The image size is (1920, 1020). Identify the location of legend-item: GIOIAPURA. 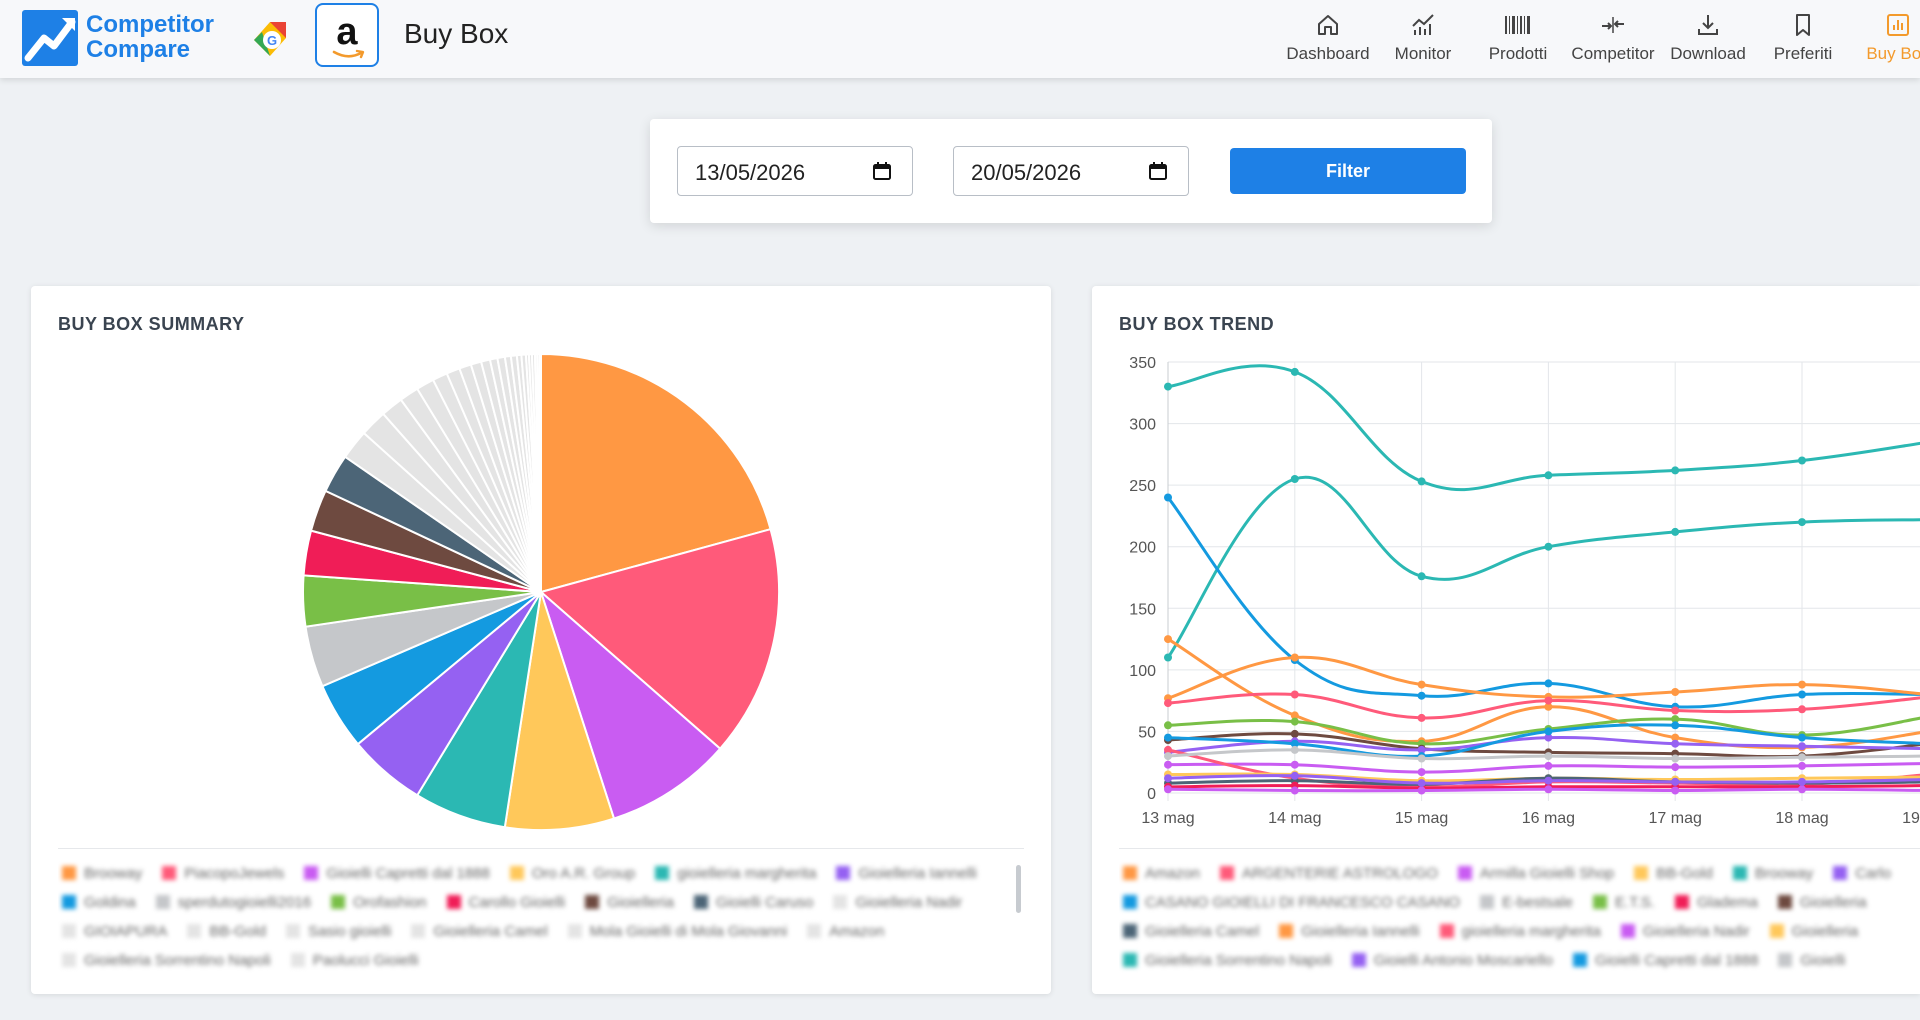
(114, 931).